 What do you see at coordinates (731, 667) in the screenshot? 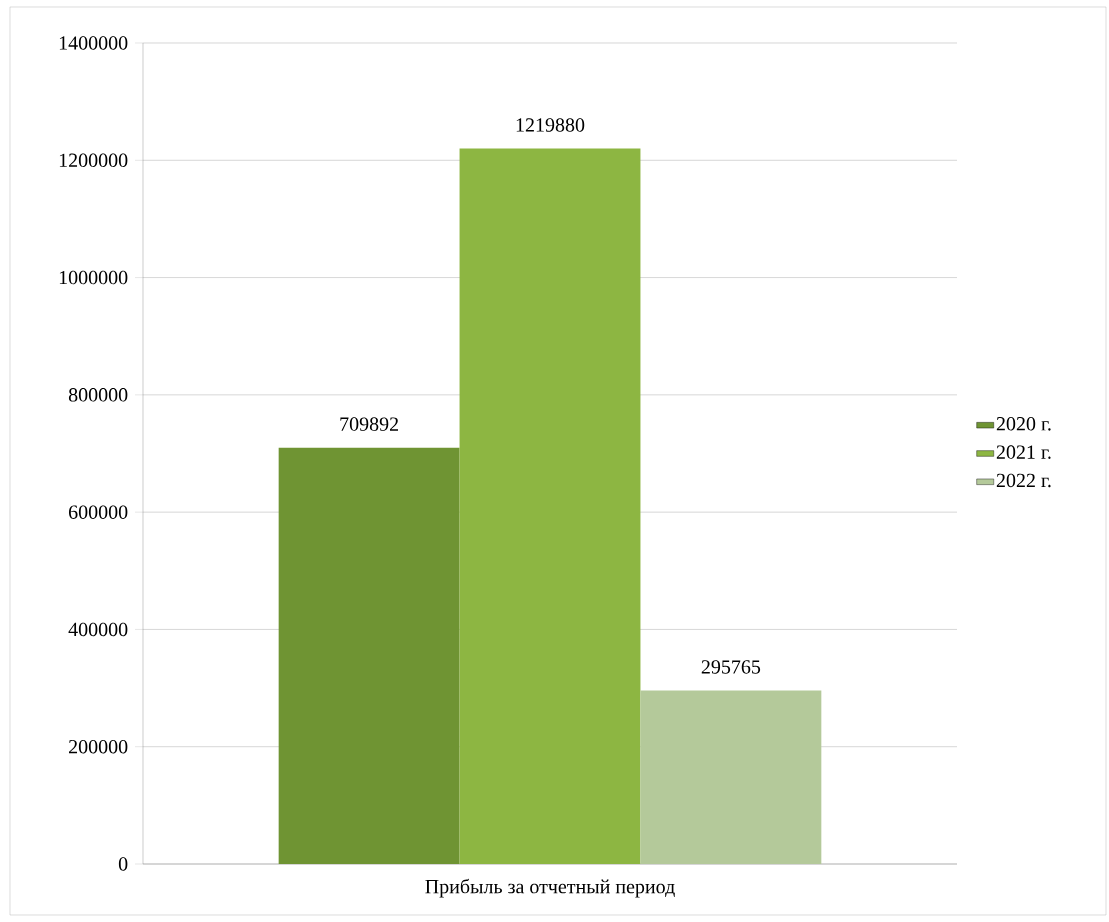
I see `data-label: 295765` at bounding box center [731, 667].